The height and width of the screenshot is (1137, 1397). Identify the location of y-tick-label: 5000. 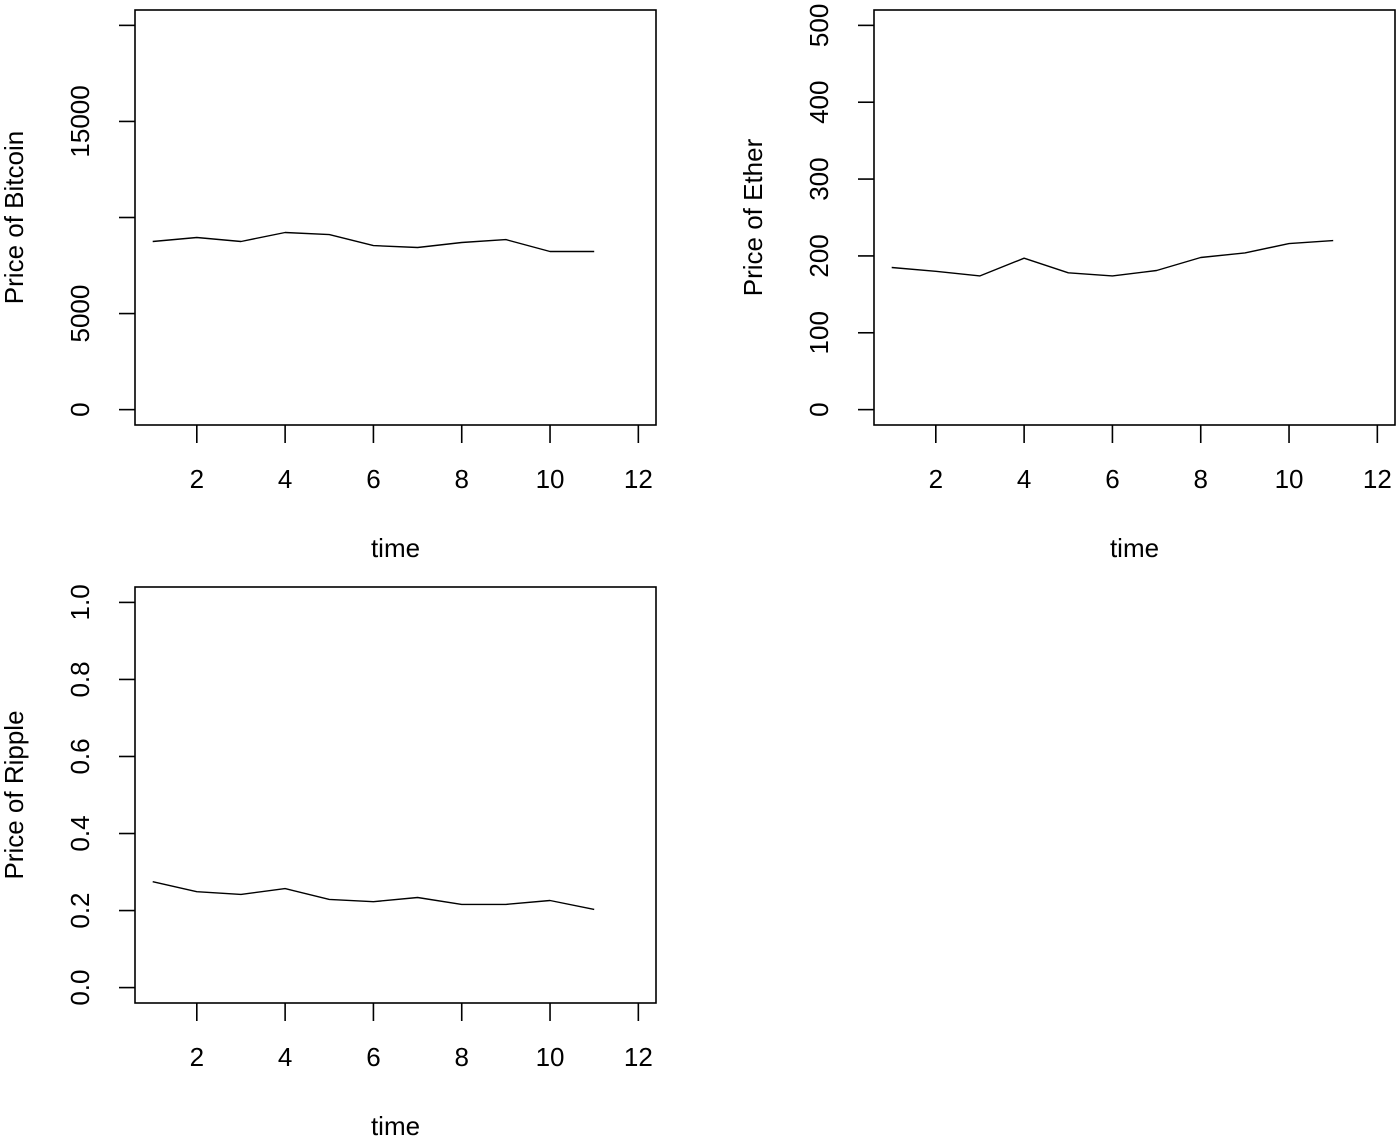
(80, 314).